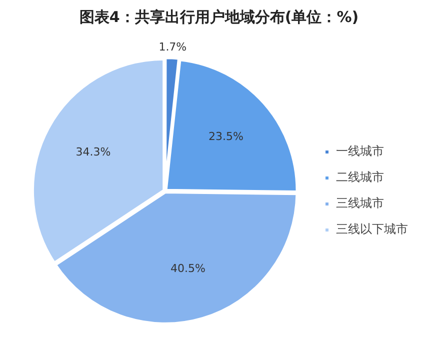  Describe the element at coordinates (360, 151) in the screenshot. I see `legend-label: 一线城市` at that location.